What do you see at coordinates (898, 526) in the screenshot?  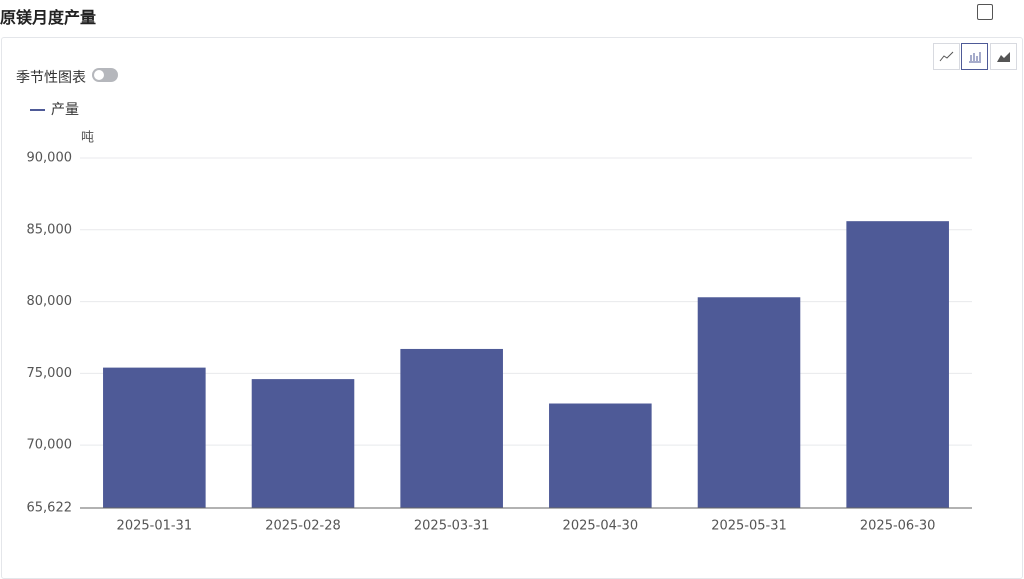 I see `x-tick-label: 2025-06-30` at bounding box center [898, 526].